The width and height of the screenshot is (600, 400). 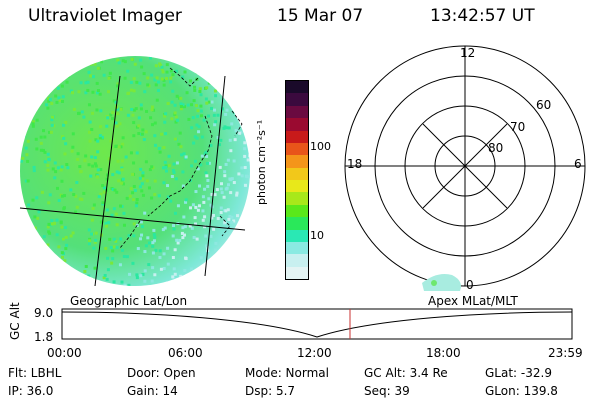 I want to click on timeline-x-2359: 23:59, so click(x=565, y=353).